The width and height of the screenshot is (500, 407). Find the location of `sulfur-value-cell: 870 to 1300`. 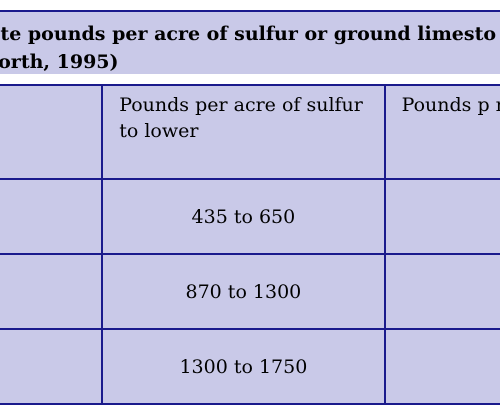

sulfur-value-cell: 870 to 1300 is located at coordinates (243, 291).